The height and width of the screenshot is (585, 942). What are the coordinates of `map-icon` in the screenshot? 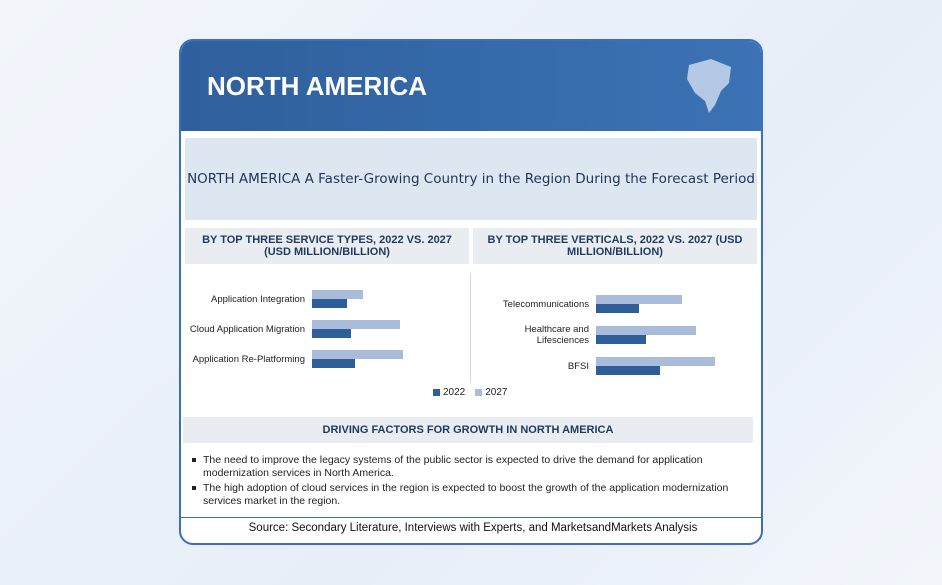 It's located at (709, 86).